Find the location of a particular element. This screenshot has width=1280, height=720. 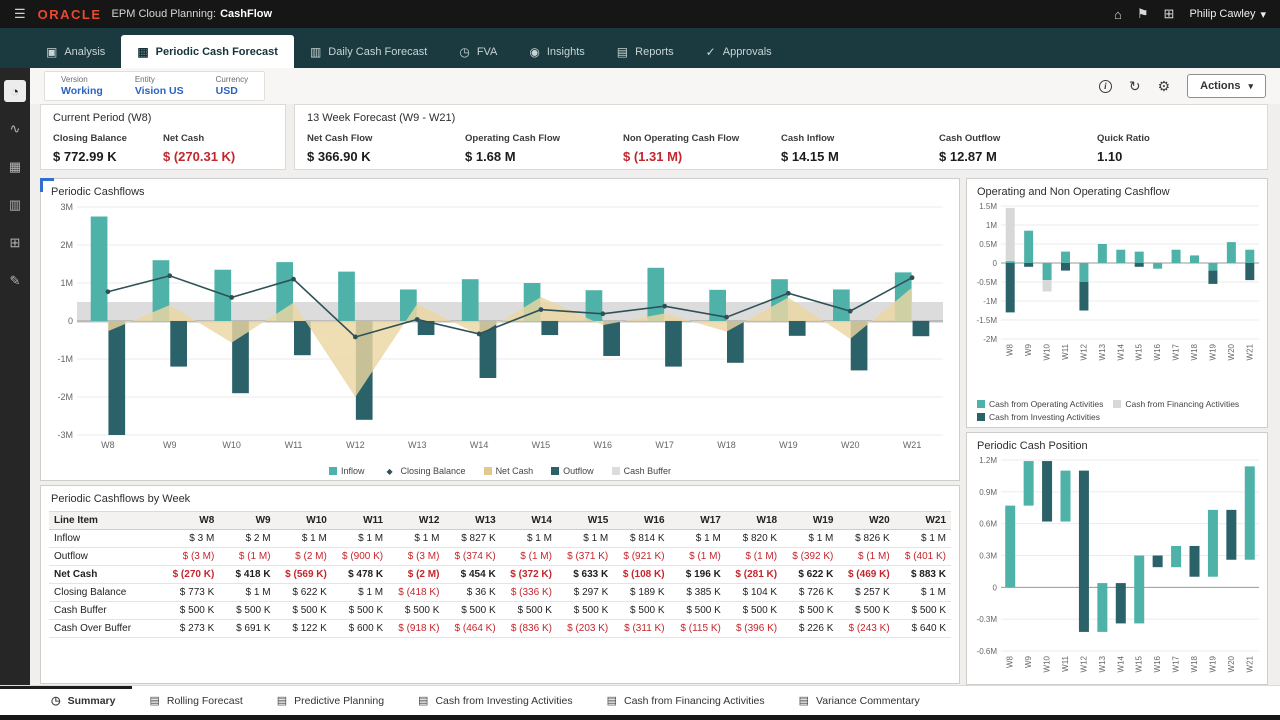

table-cell: $ 226 K is located at coordinates (810, 628).